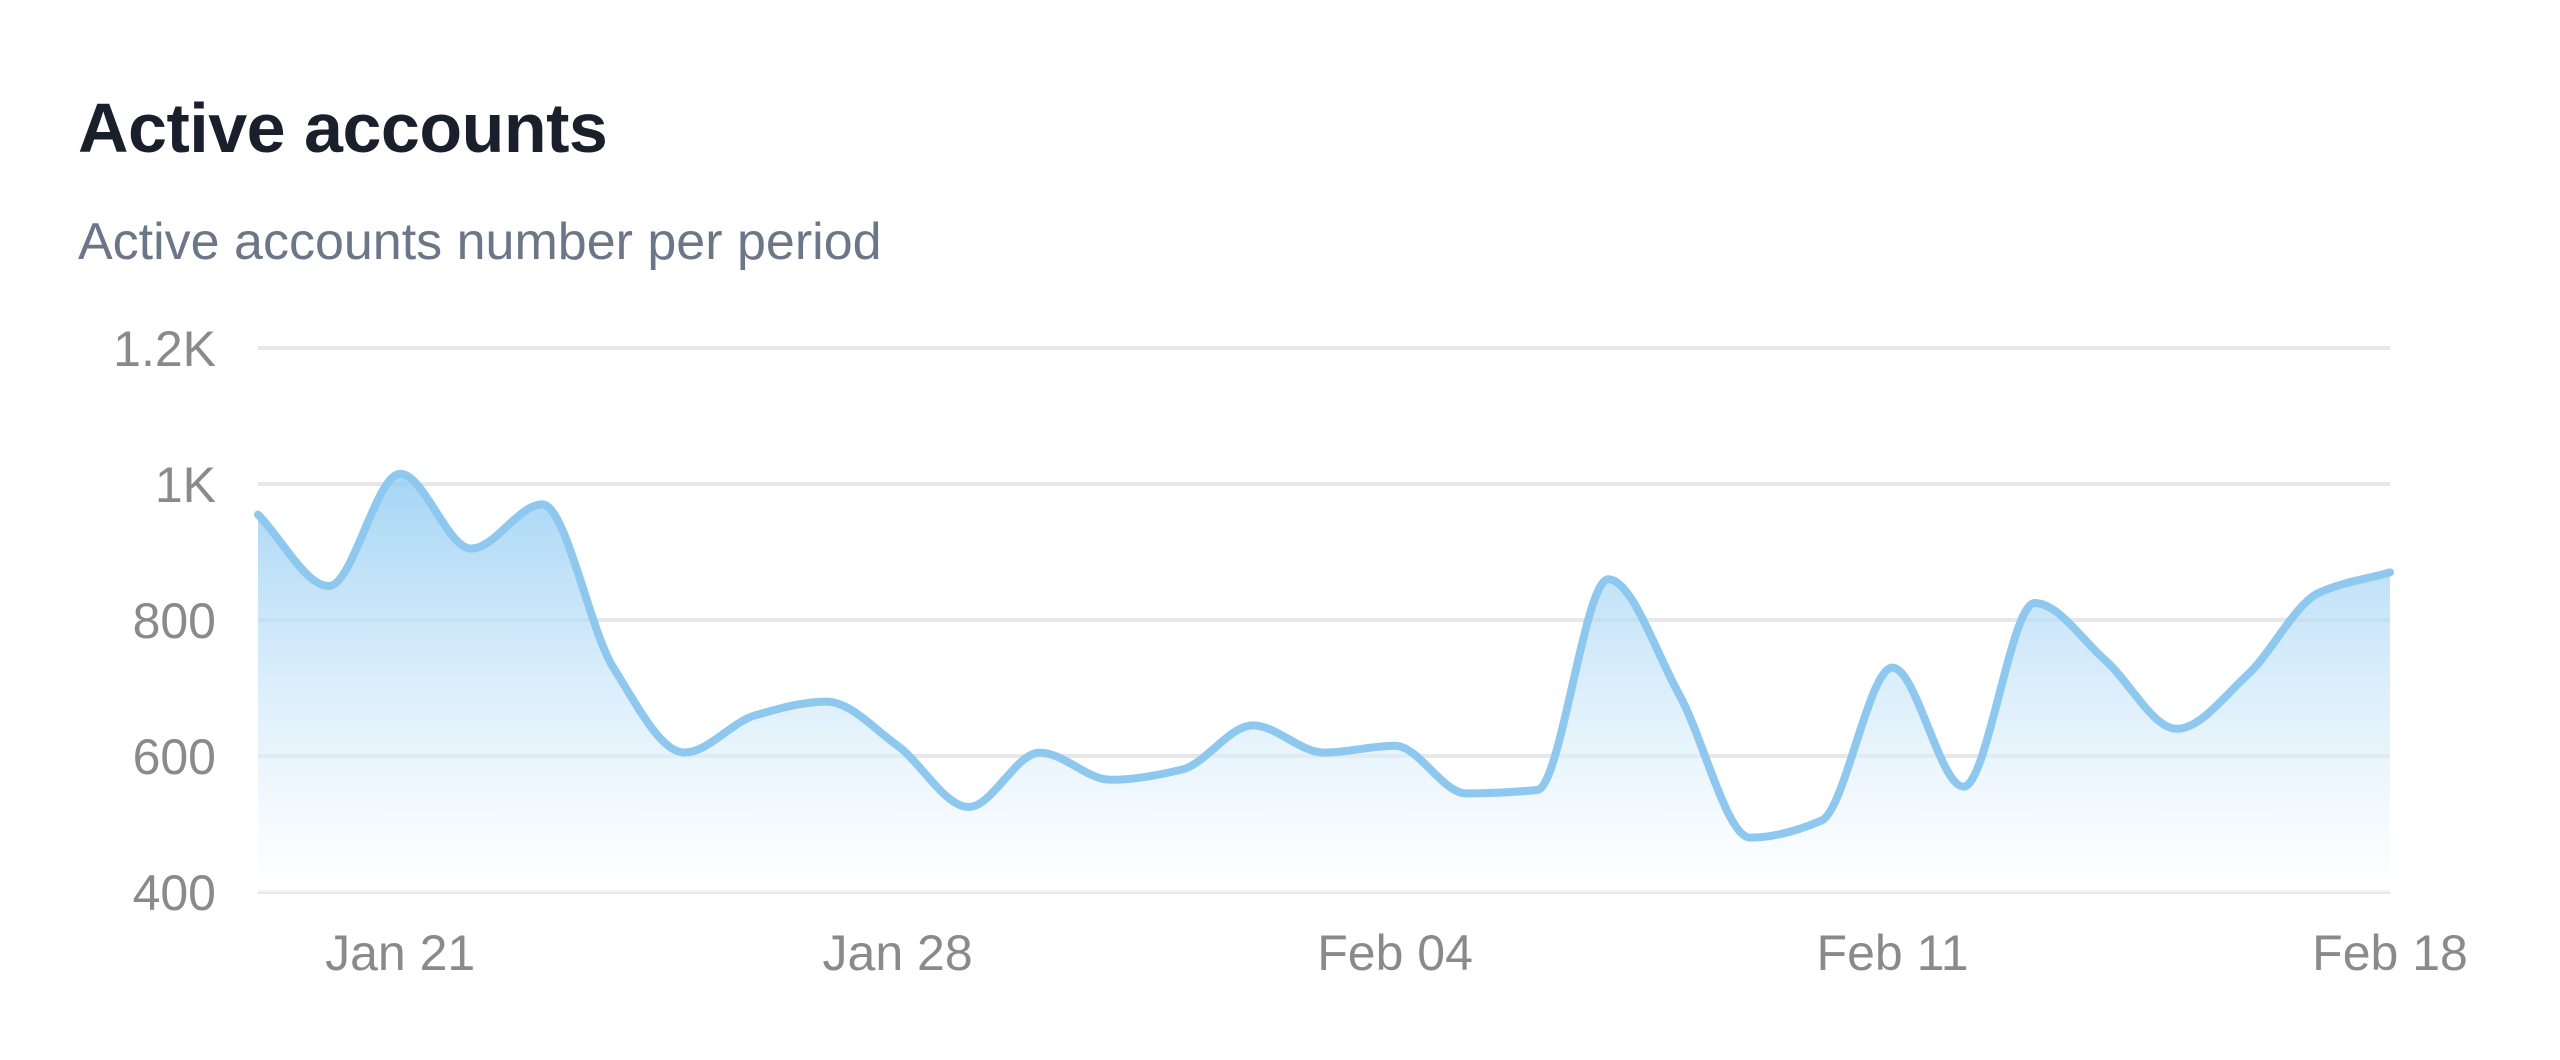 The image size is (2560, 1060). I want to click on chart-subtitle: Active accounts number per period, so click(480, 242).